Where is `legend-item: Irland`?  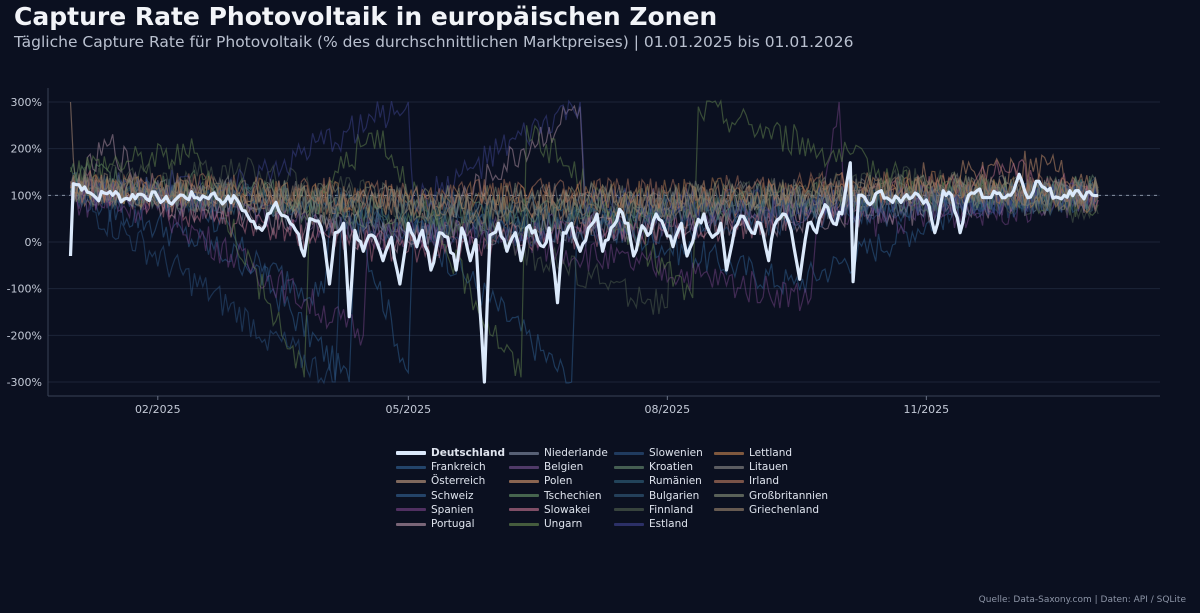 legend-item: Irland is located at coordinates (774, 481).